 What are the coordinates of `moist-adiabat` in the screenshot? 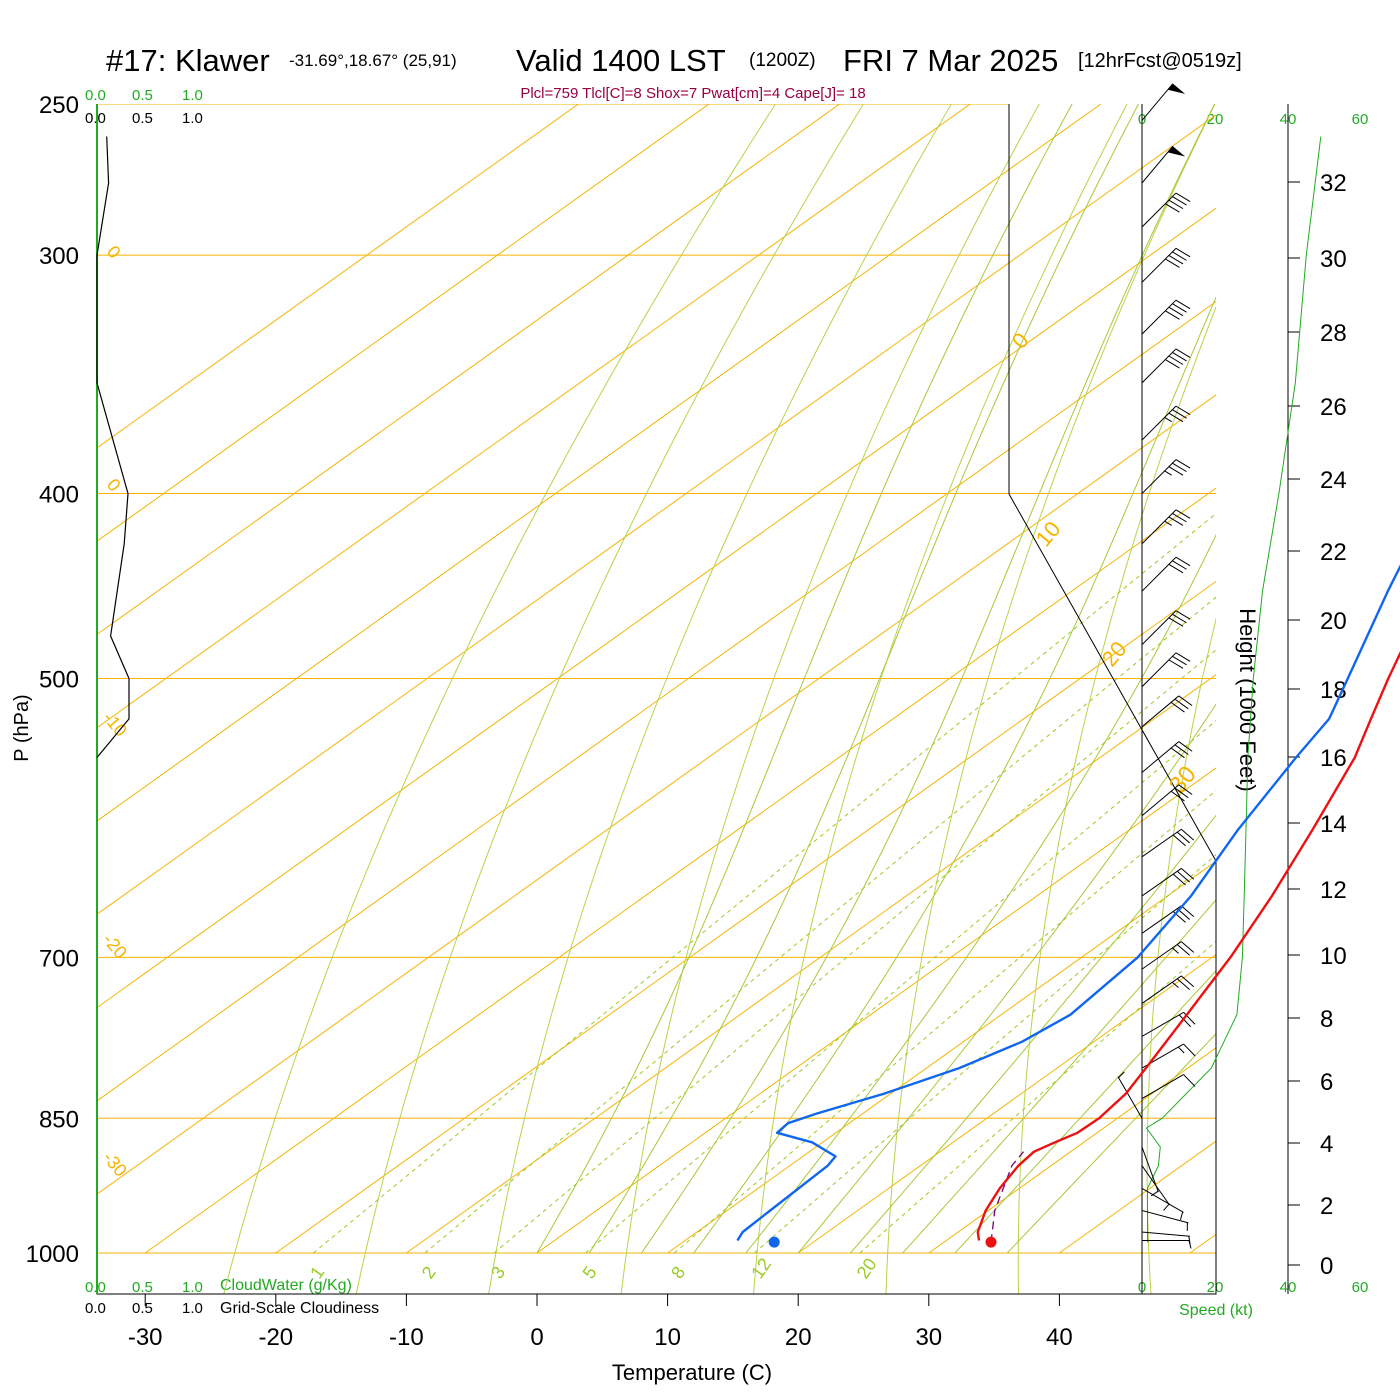 It's located at (1111, 1143).